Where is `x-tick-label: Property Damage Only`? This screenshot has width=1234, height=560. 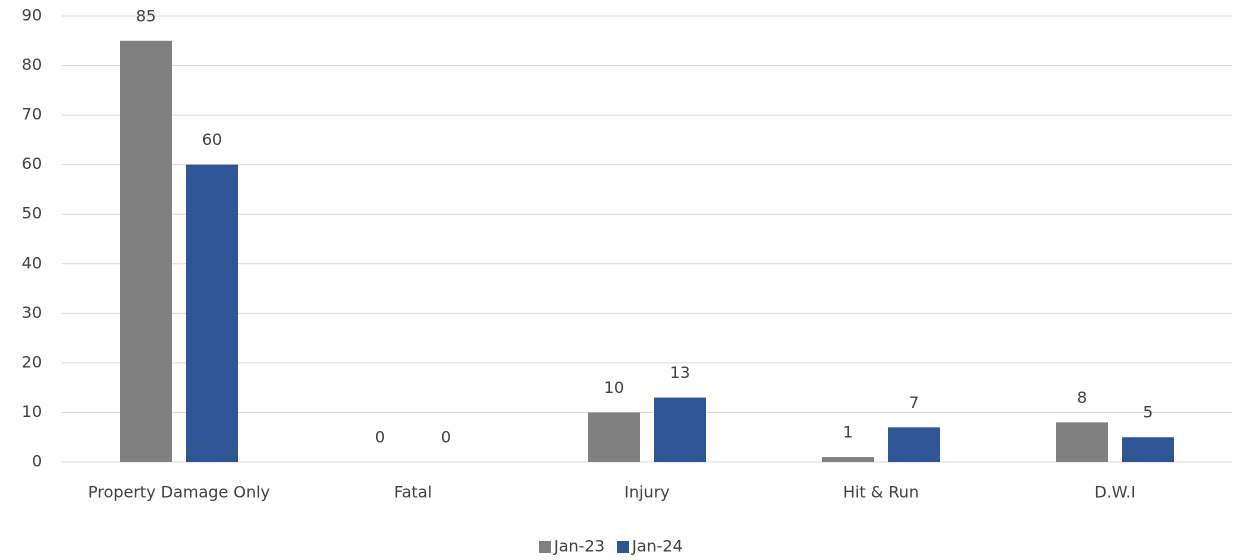
x-tick-label: Property Damage Only is located at coordinates (179, 492).